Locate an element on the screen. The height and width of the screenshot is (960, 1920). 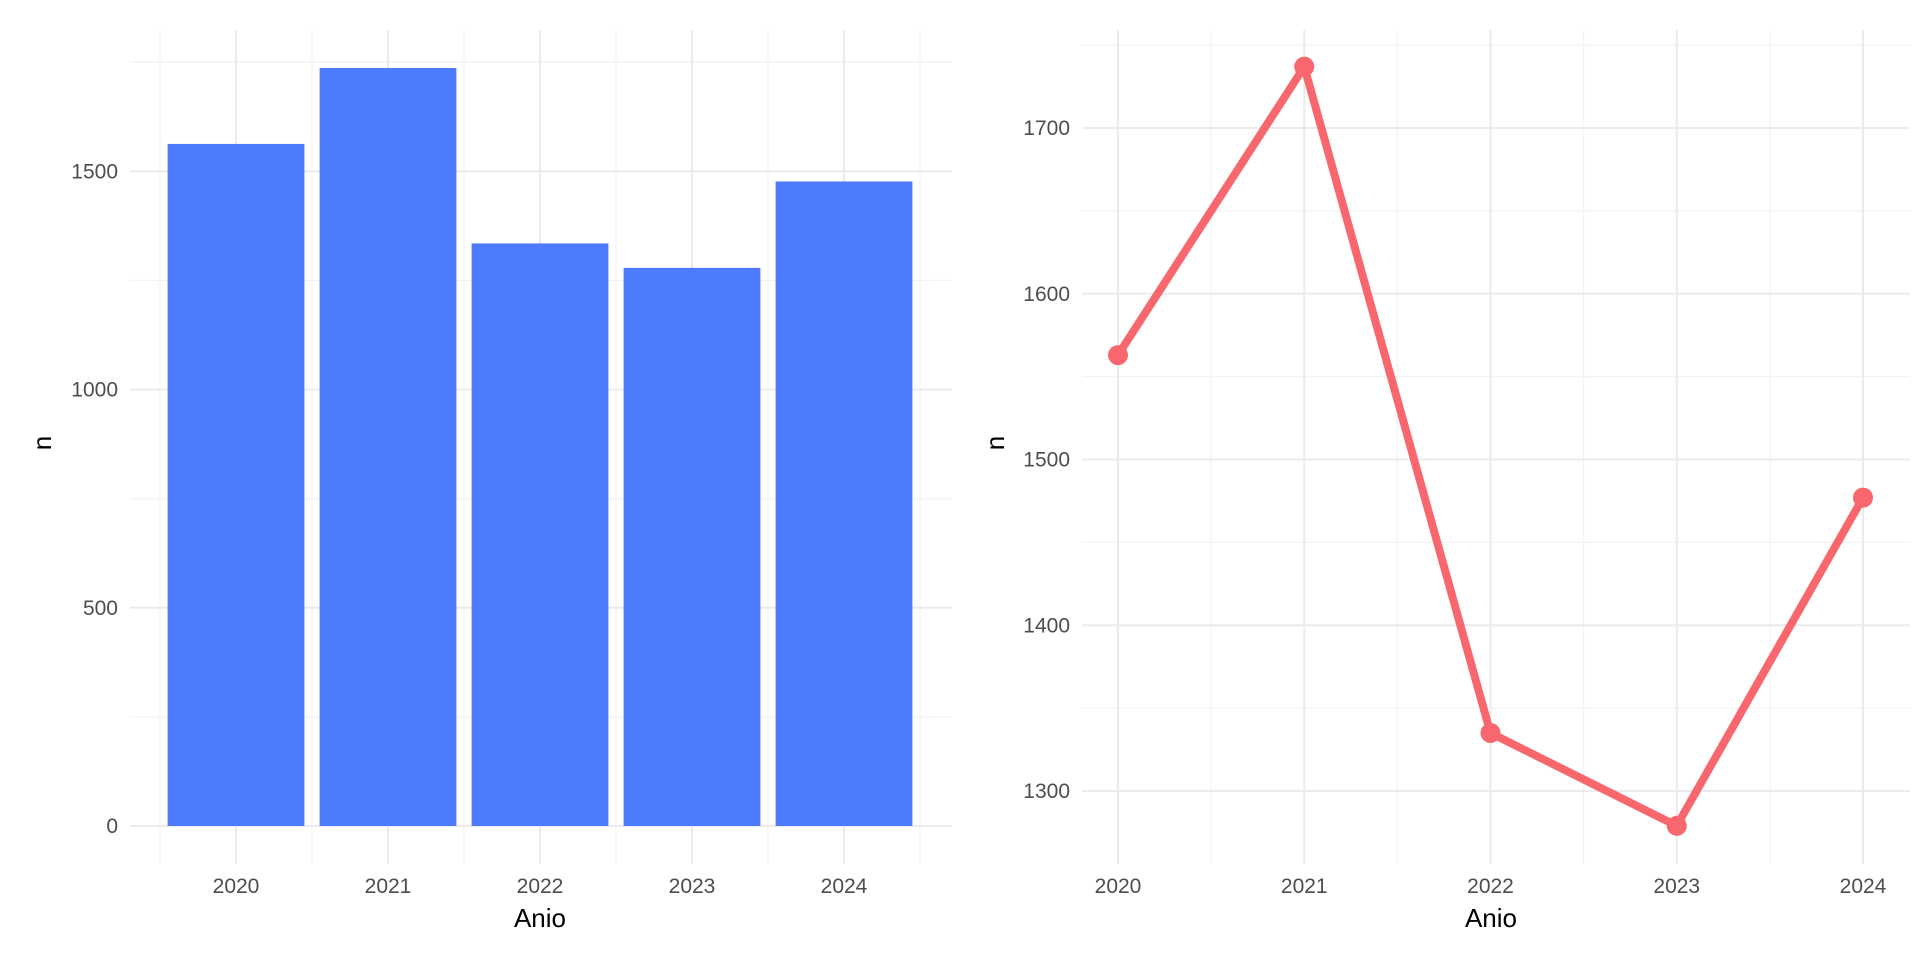
bar-chart-x-tick-label: 2021 is located at coordinates (388, 886).